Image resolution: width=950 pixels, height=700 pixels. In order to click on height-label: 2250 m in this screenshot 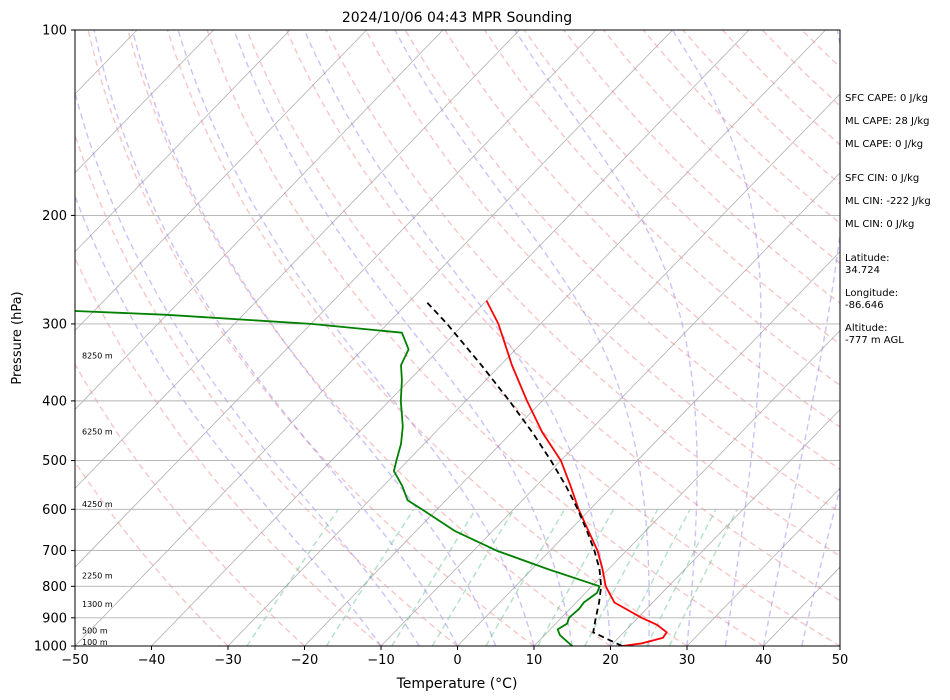, I will do `click(97, 576)`.